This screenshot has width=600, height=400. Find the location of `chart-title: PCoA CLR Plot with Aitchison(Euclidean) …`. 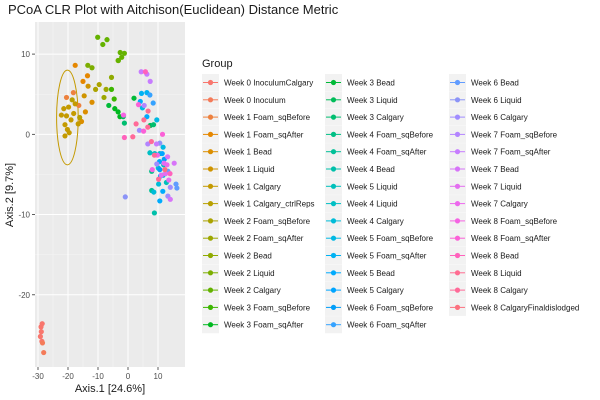

chart-title: PCoA CLR Plot with Aitchison(Euclidean) … is located at coordinates (173, 9).